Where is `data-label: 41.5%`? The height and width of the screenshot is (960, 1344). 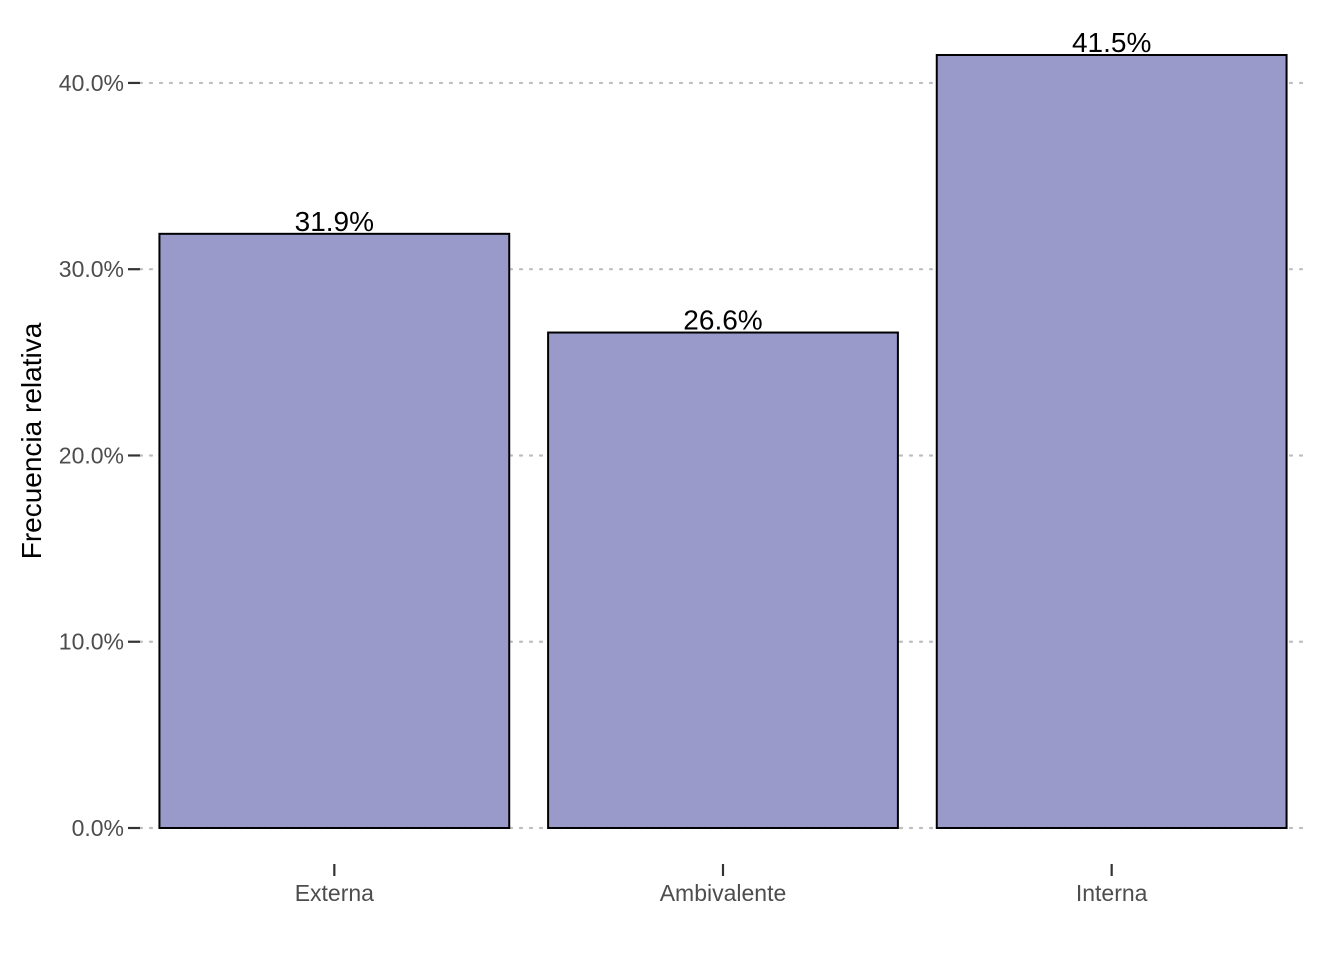
data-label: 41.5% is located at coordinates (1111, 42).